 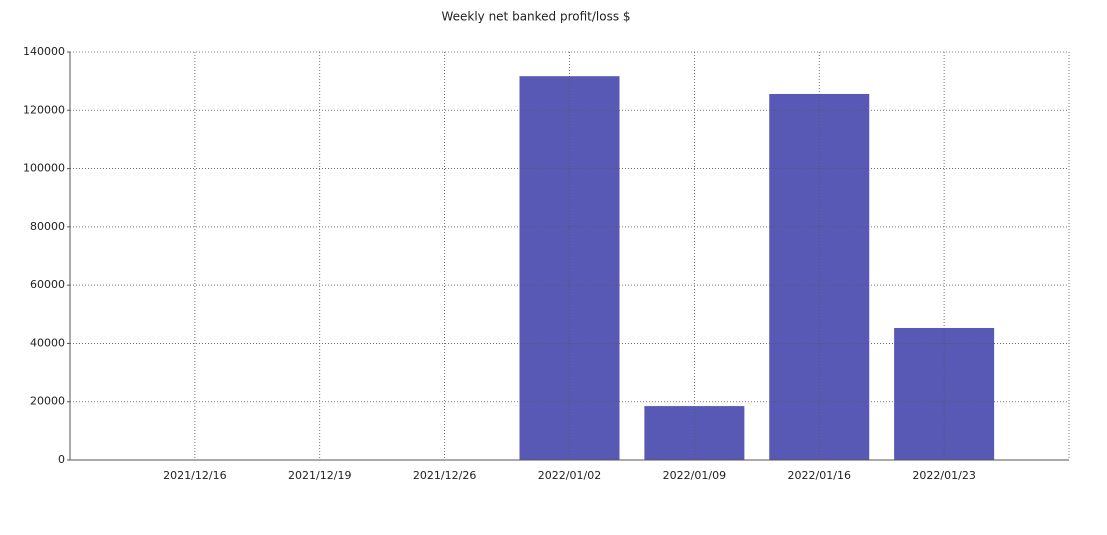 What do you see at coordinates (44, 168) in the screenshot?
I see `y-tick-label: 100000` at bounding box center [44, 168].